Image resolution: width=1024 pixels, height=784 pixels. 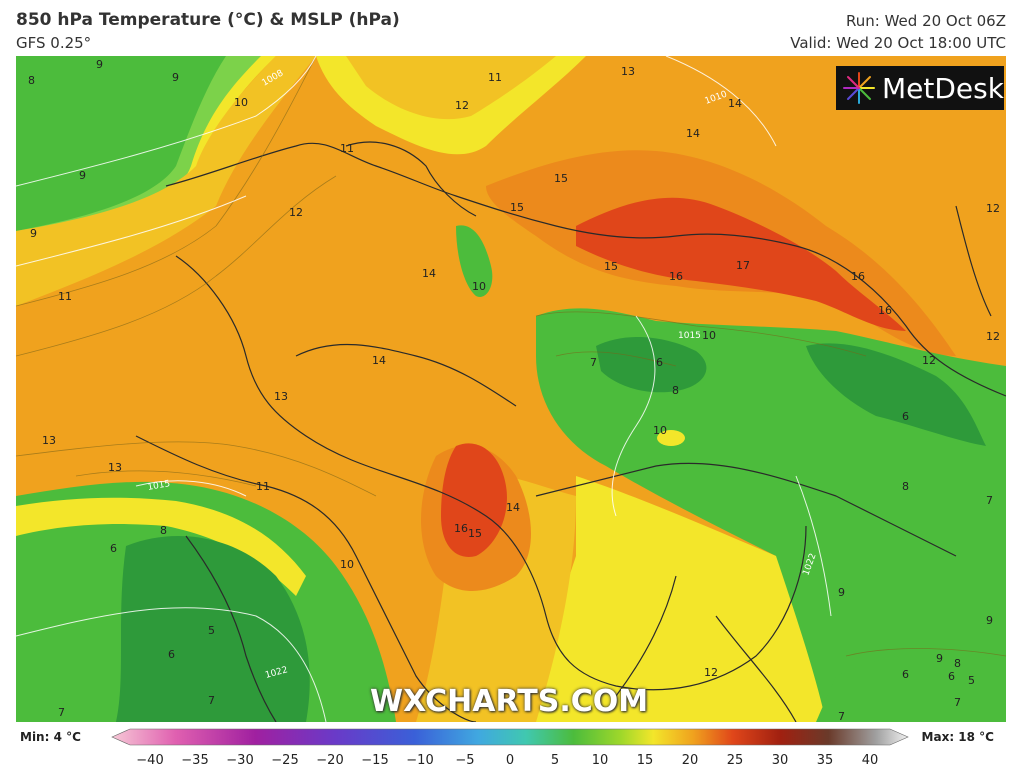 I want to click on legend-tick: 35, so click(x=825, y=760).